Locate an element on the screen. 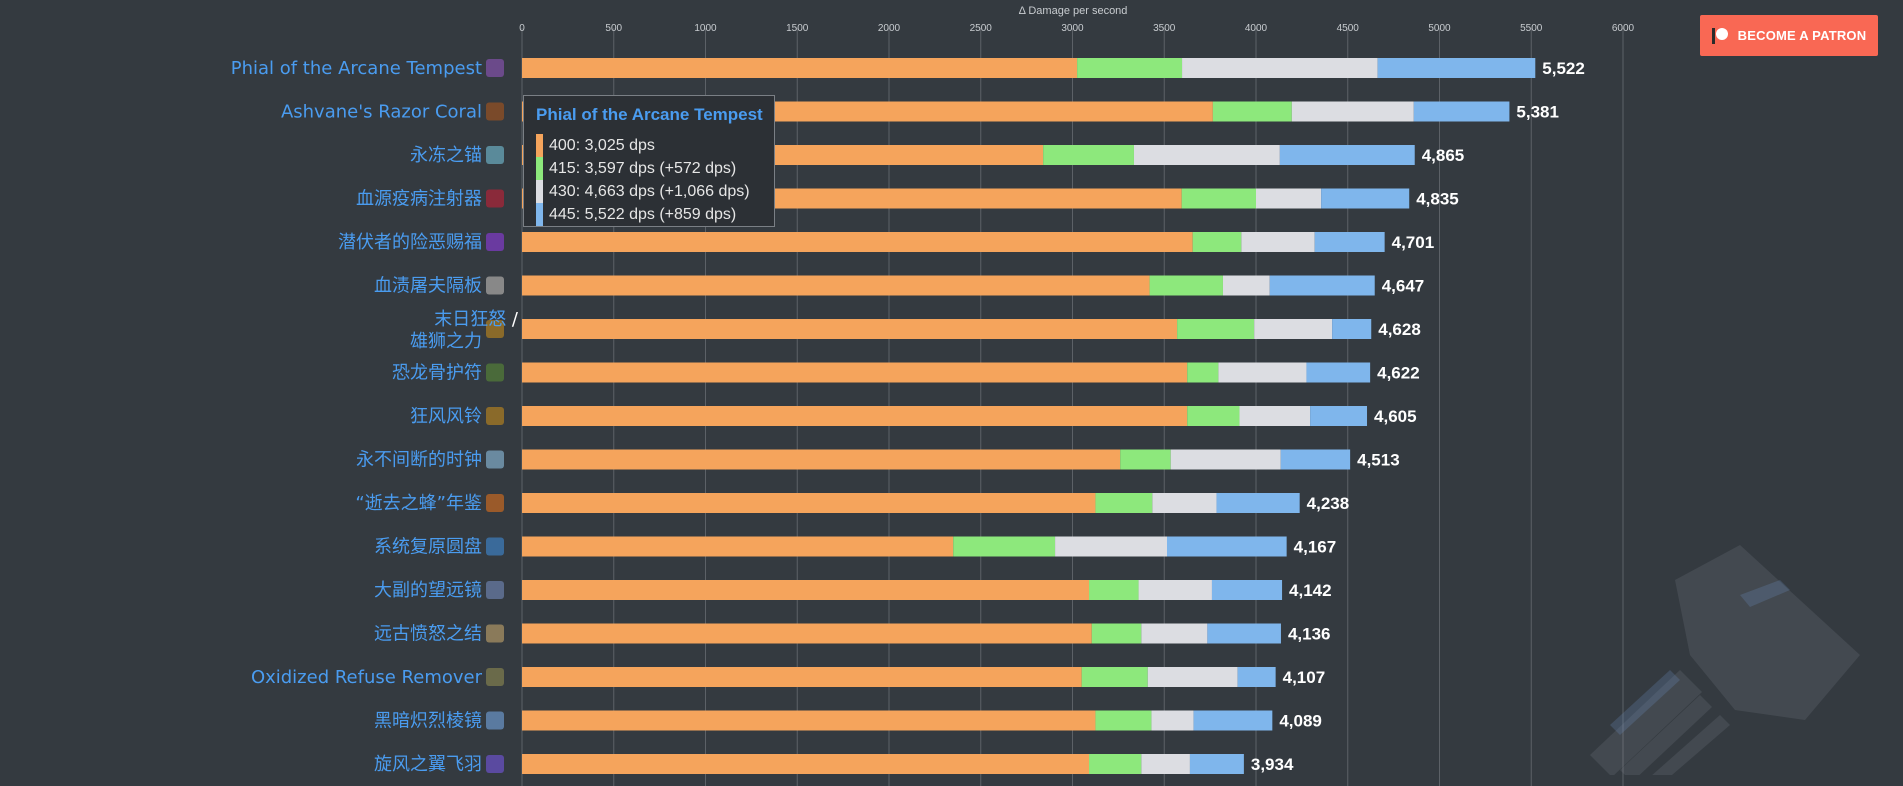 The height and width of the screenshot is (786, 1903). category-label: 大副的望远镜 is located at coordinates (428, 590).